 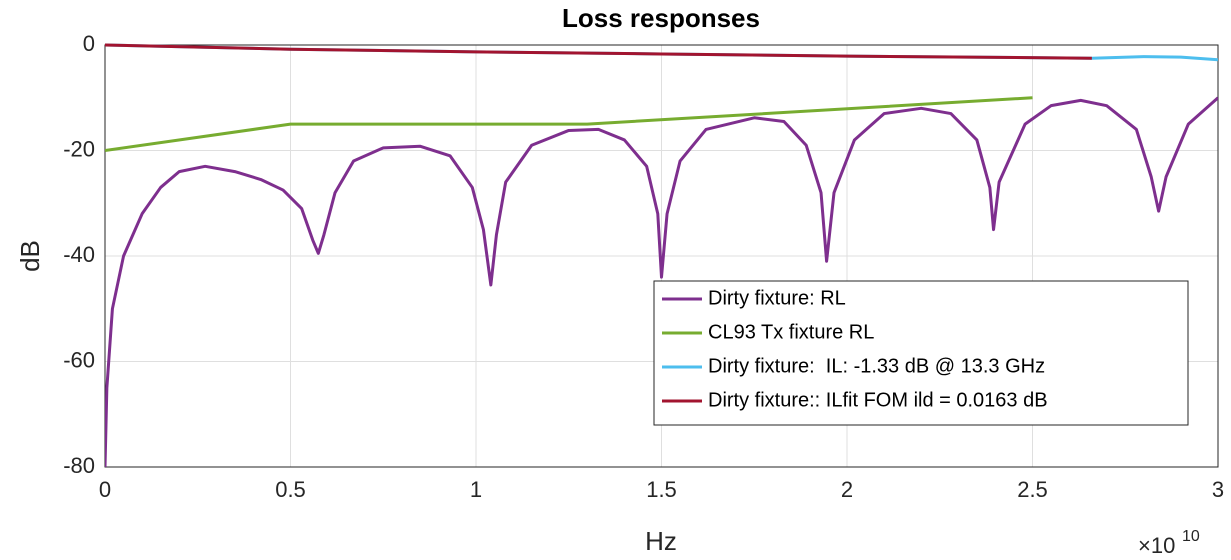 I want to click on y-axis-label: dB, so click(x=30, y=256).